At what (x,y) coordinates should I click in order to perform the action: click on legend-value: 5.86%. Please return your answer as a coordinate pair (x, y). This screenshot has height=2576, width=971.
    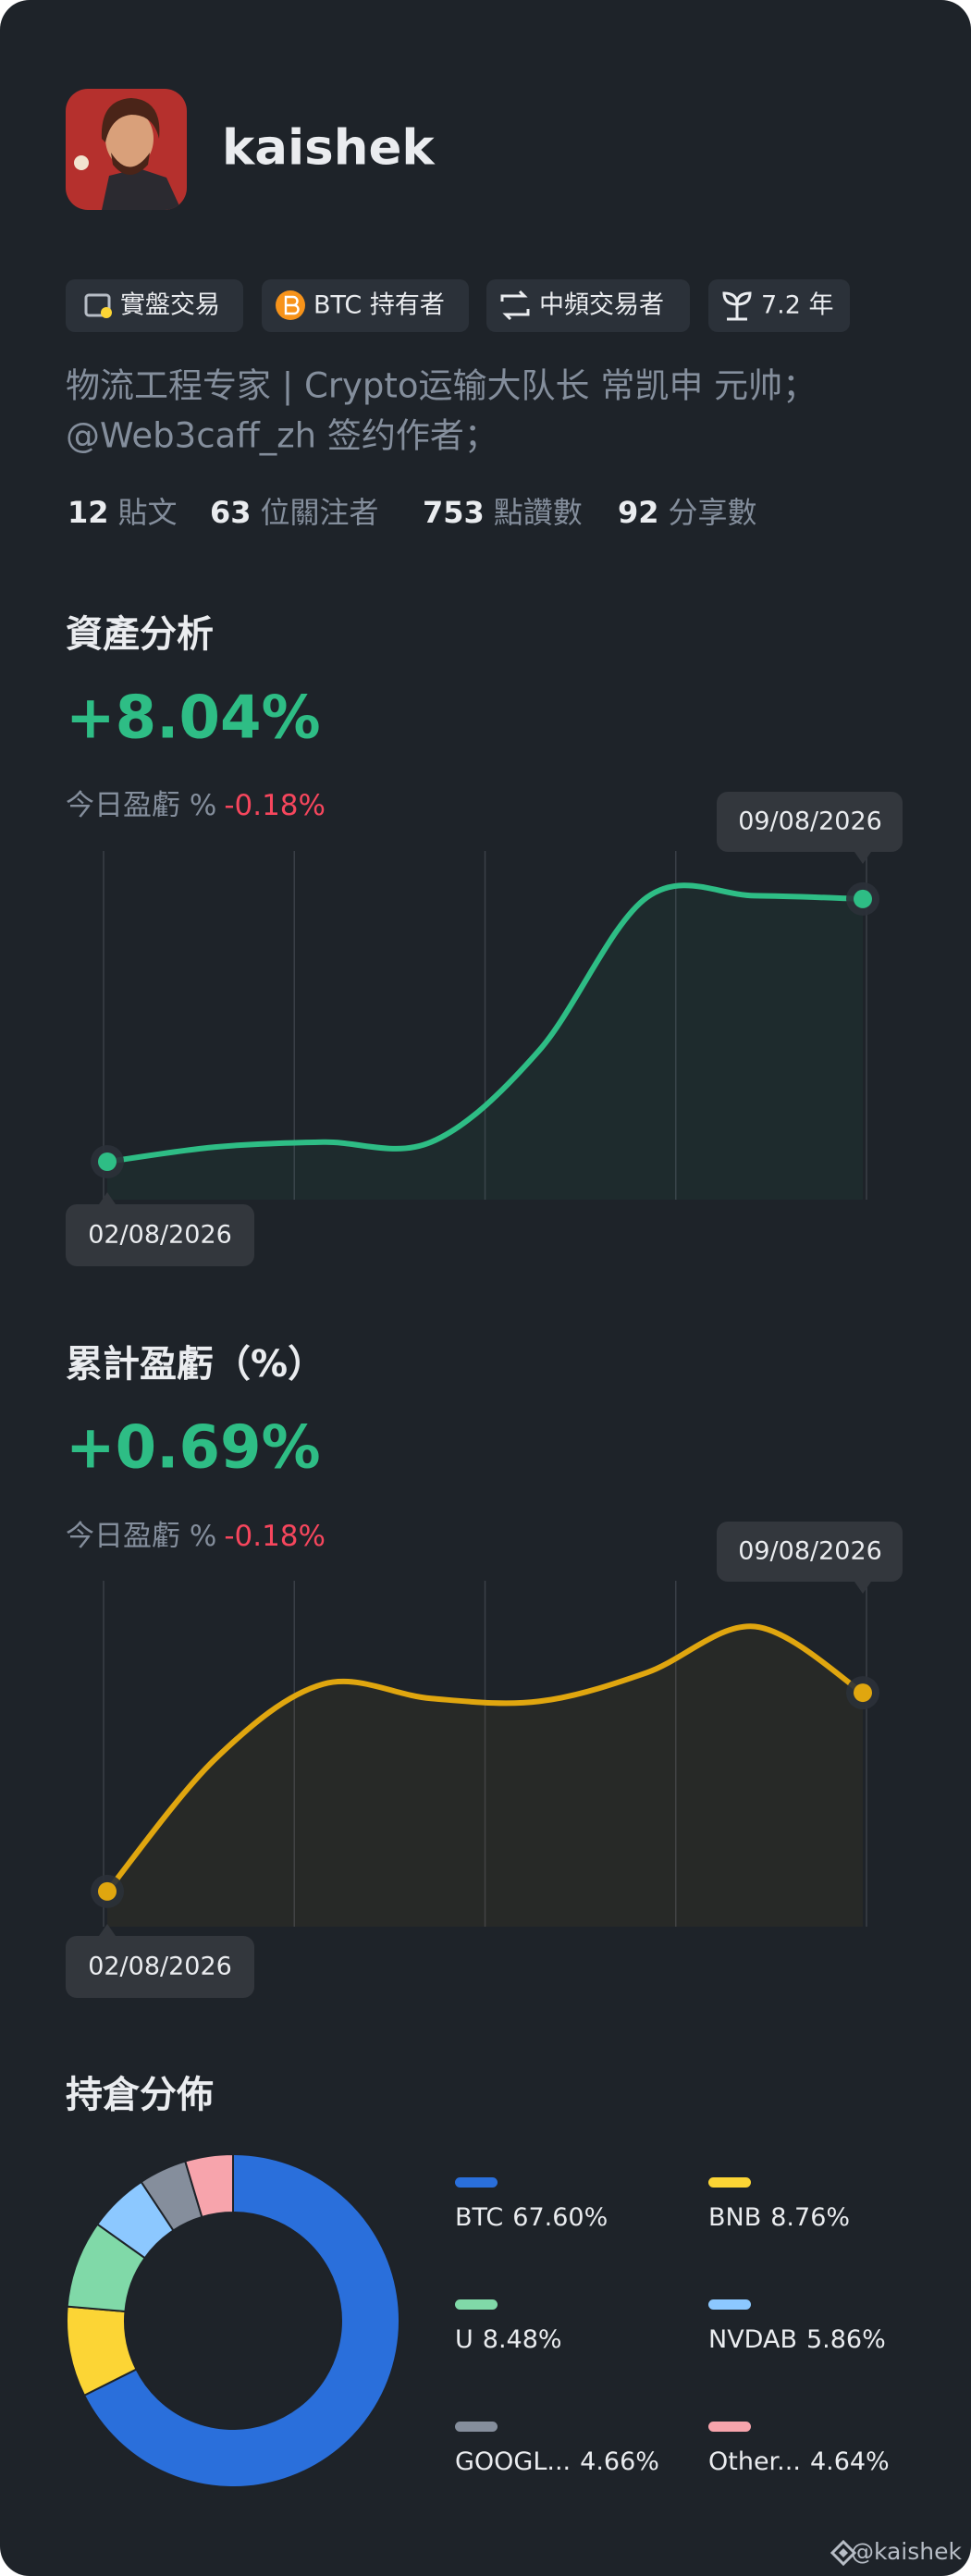
    Looking at the image, I should click on (846, 2339).